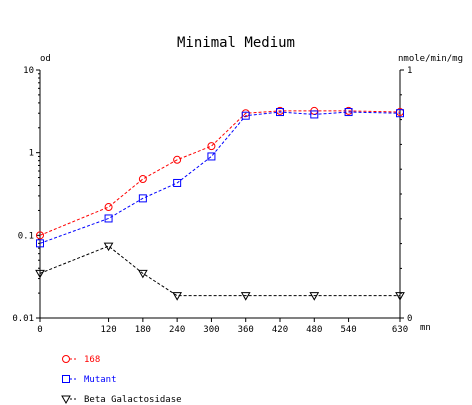 The width and height of the screenshot is (472, 405). Describe the element at coordinates (143, 330) in the screenshot. I see `x-tick-label: 180` at that location.